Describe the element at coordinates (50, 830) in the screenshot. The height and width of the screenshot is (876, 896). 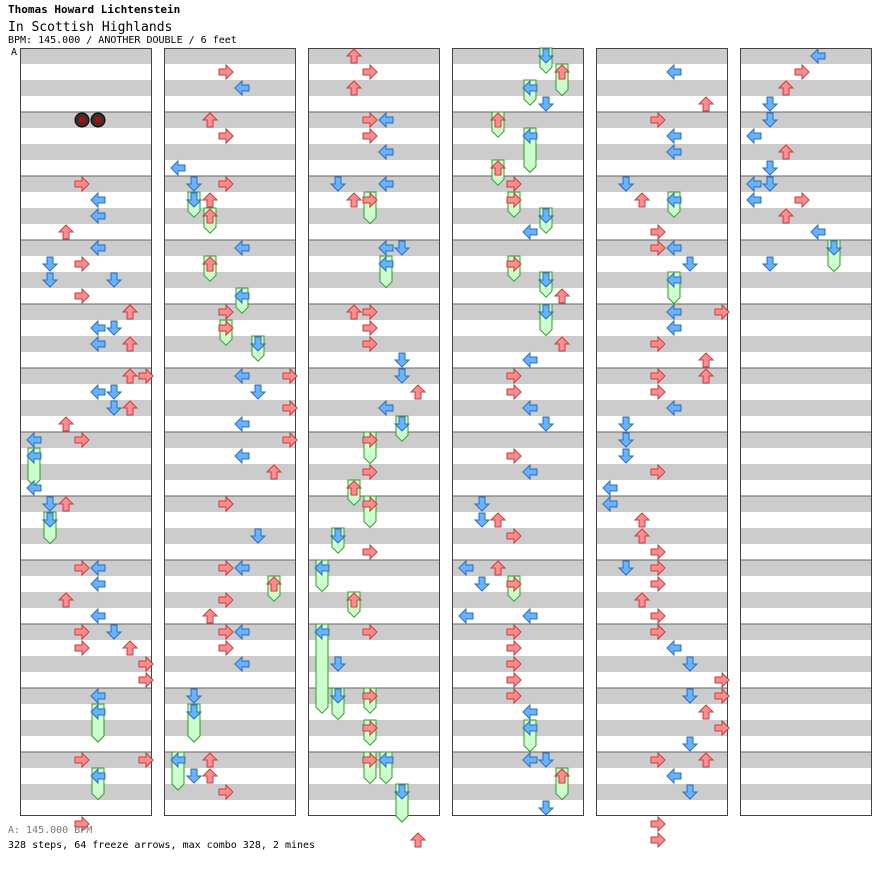
I see `bpm-footer: A: 145.000 BPM` at that location.